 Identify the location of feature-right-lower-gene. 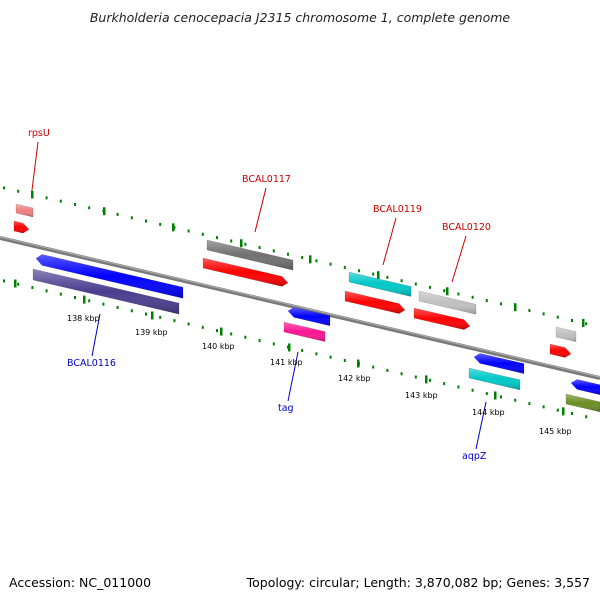
(582, 403).